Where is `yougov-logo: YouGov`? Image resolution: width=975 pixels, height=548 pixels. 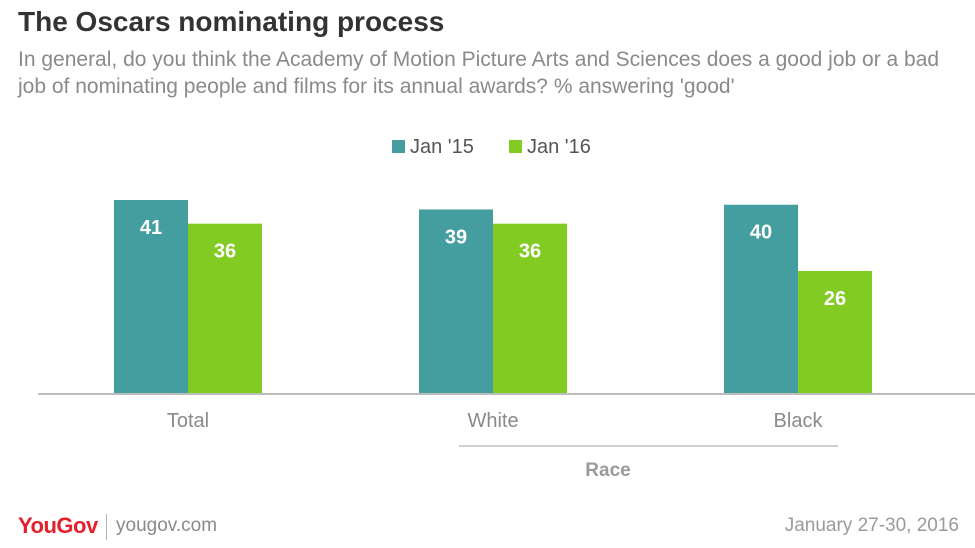
yougov-logo: YouGov is located at coordinates (58, 525).